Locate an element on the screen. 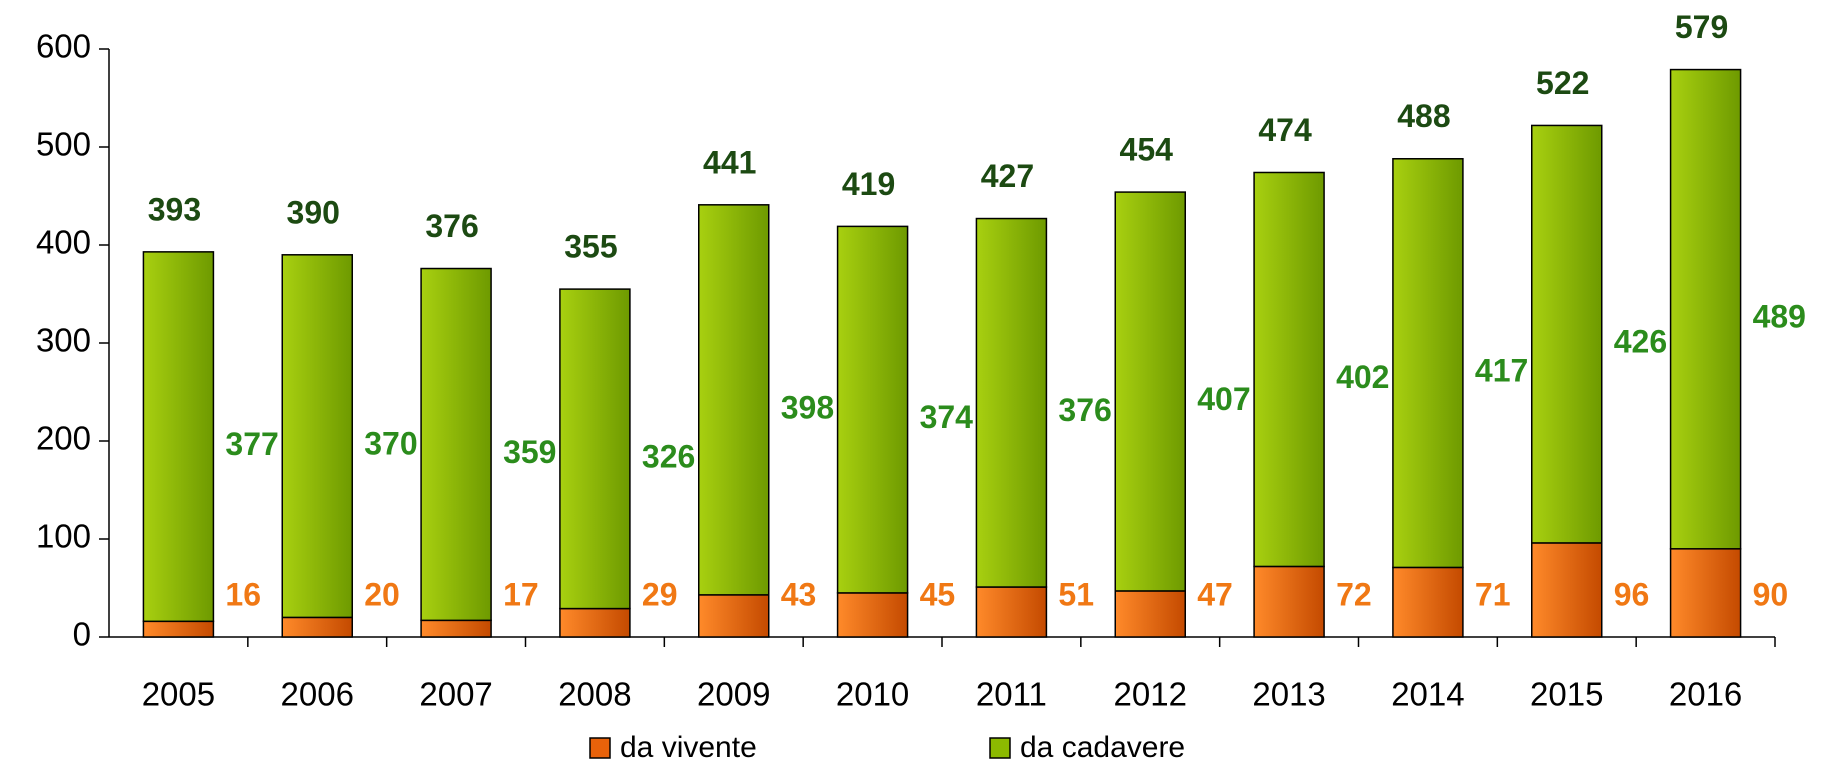 The height and width of the screenshot is (765, 1832). legend-label: da vivente is located at coordinates (688, 747).